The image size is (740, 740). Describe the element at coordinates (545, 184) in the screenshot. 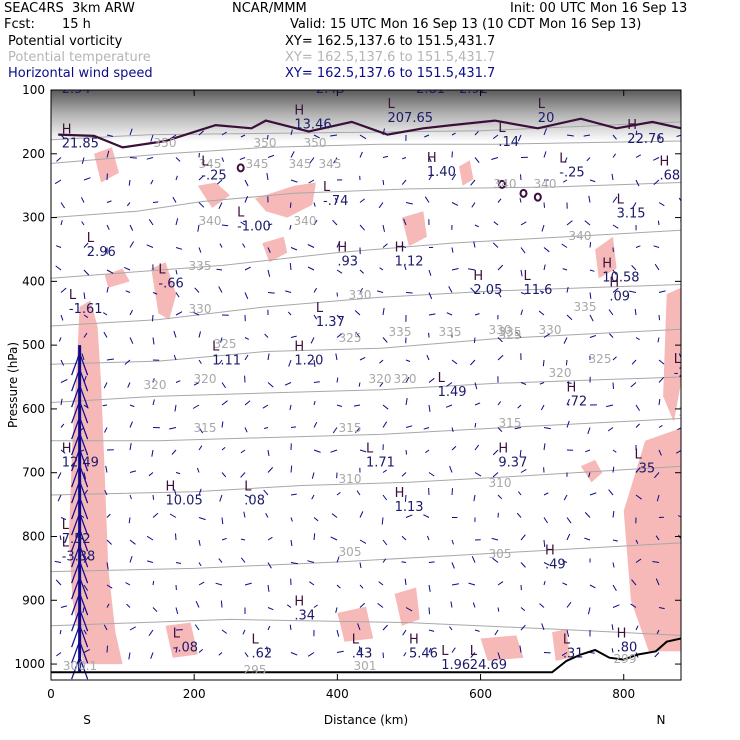

I see `theta-label-340: 340` at that location.